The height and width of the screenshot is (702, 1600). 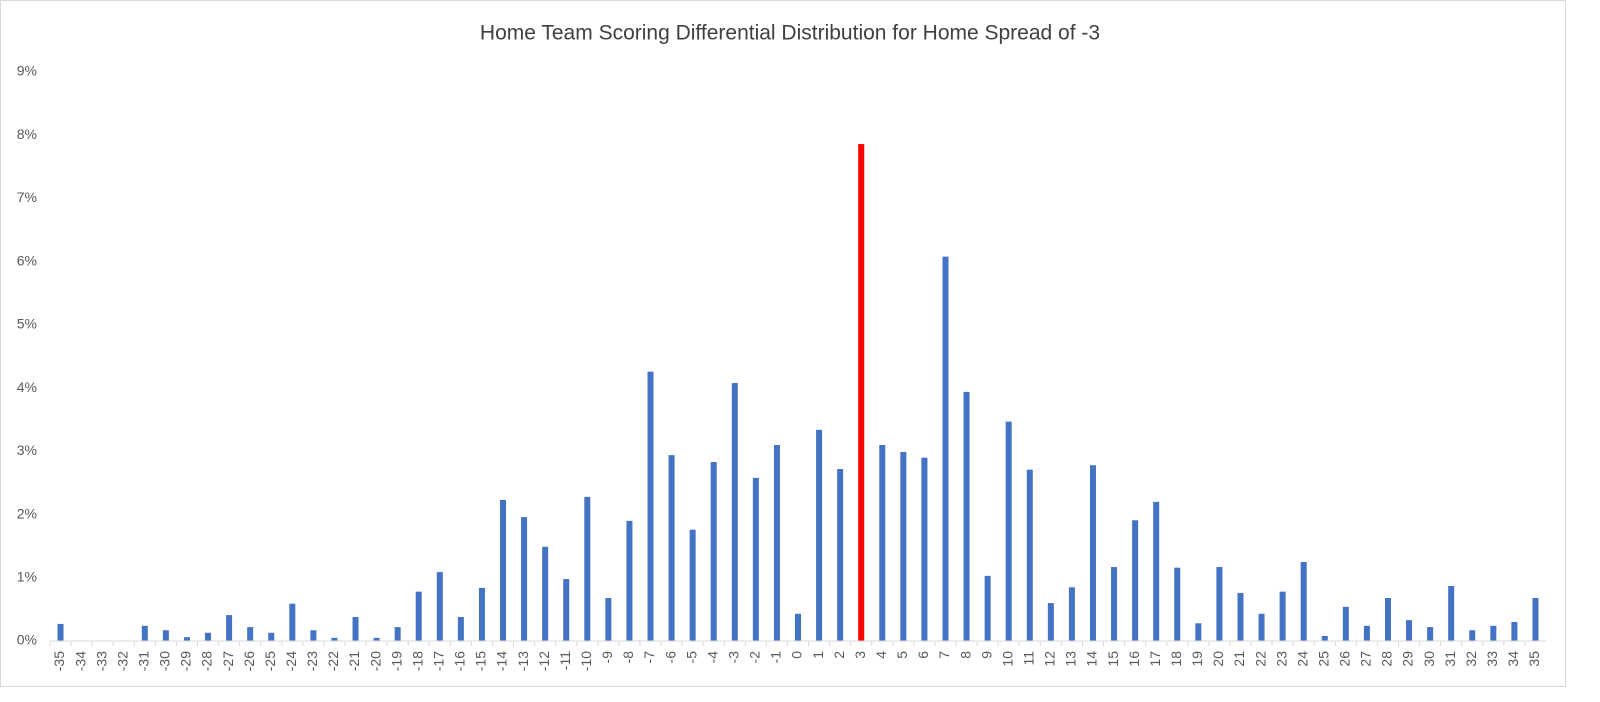 I want to click on x-tick-label: -19, so click(x=396, y=661).